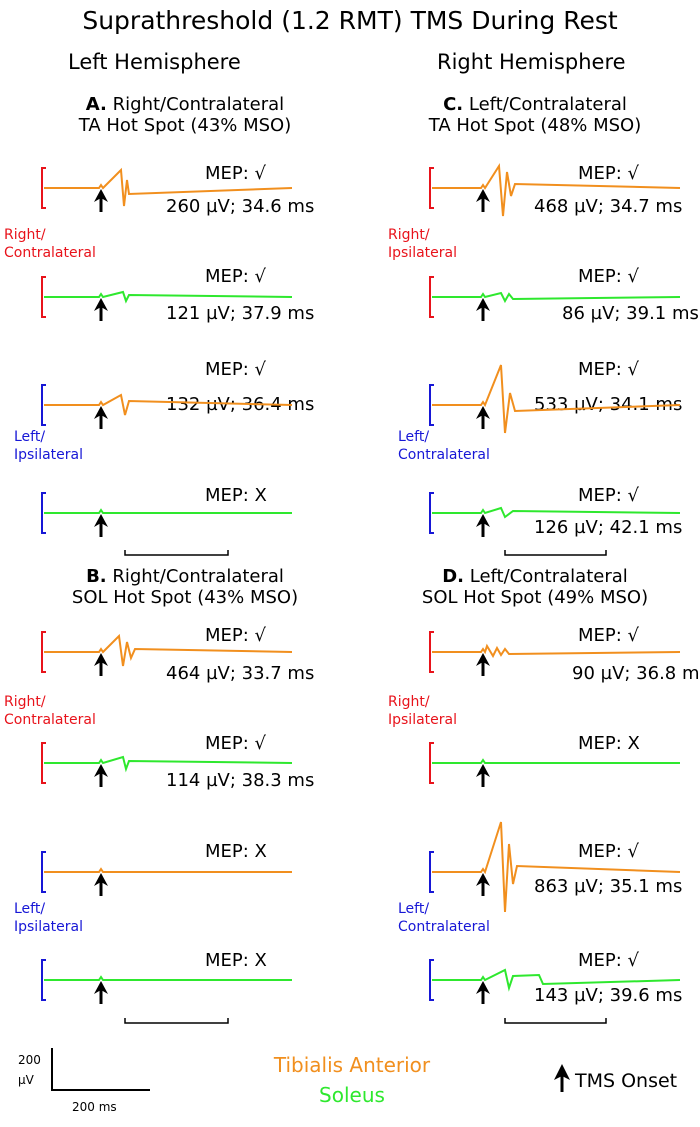 This screenshot has width=700, height=1127. I want to click on panel-d-trace2-emg, so click(556, 761).